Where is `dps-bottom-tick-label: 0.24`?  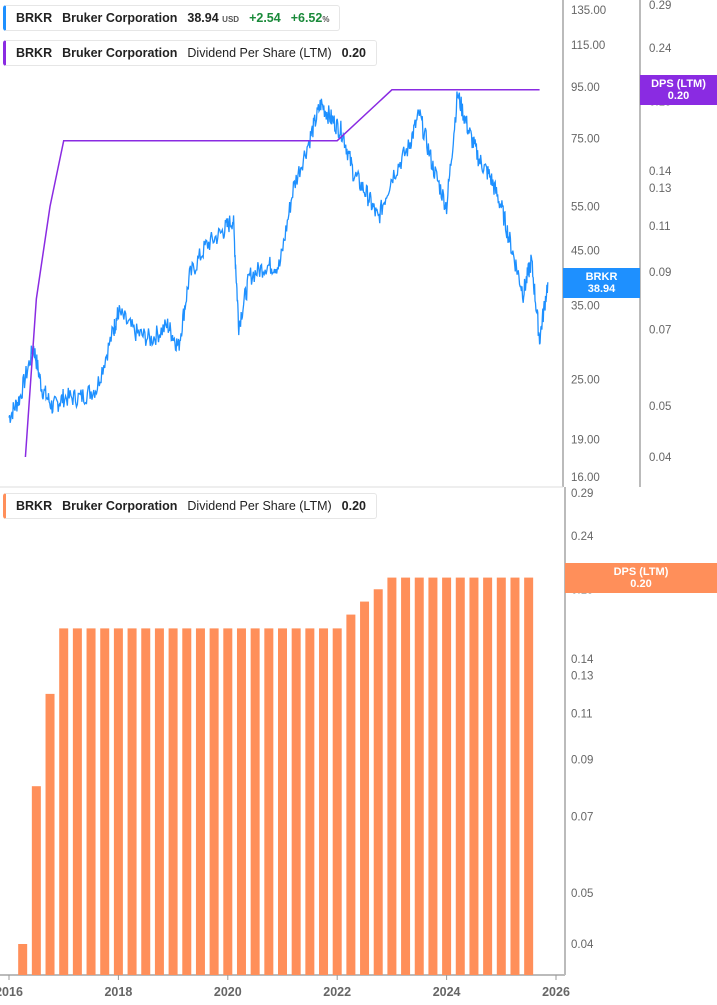 dps-bottom-tick-label: 0.24 is located at coordinates (582, 537).